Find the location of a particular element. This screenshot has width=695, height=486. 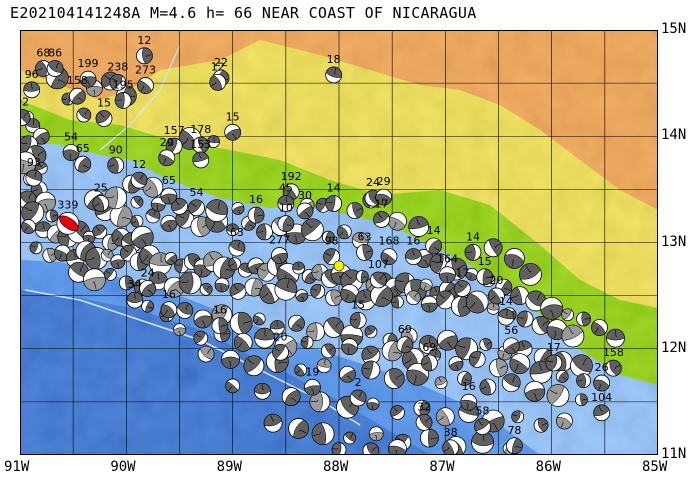

mechanism-depth-label: 26 is located at coordinates (602, 367).